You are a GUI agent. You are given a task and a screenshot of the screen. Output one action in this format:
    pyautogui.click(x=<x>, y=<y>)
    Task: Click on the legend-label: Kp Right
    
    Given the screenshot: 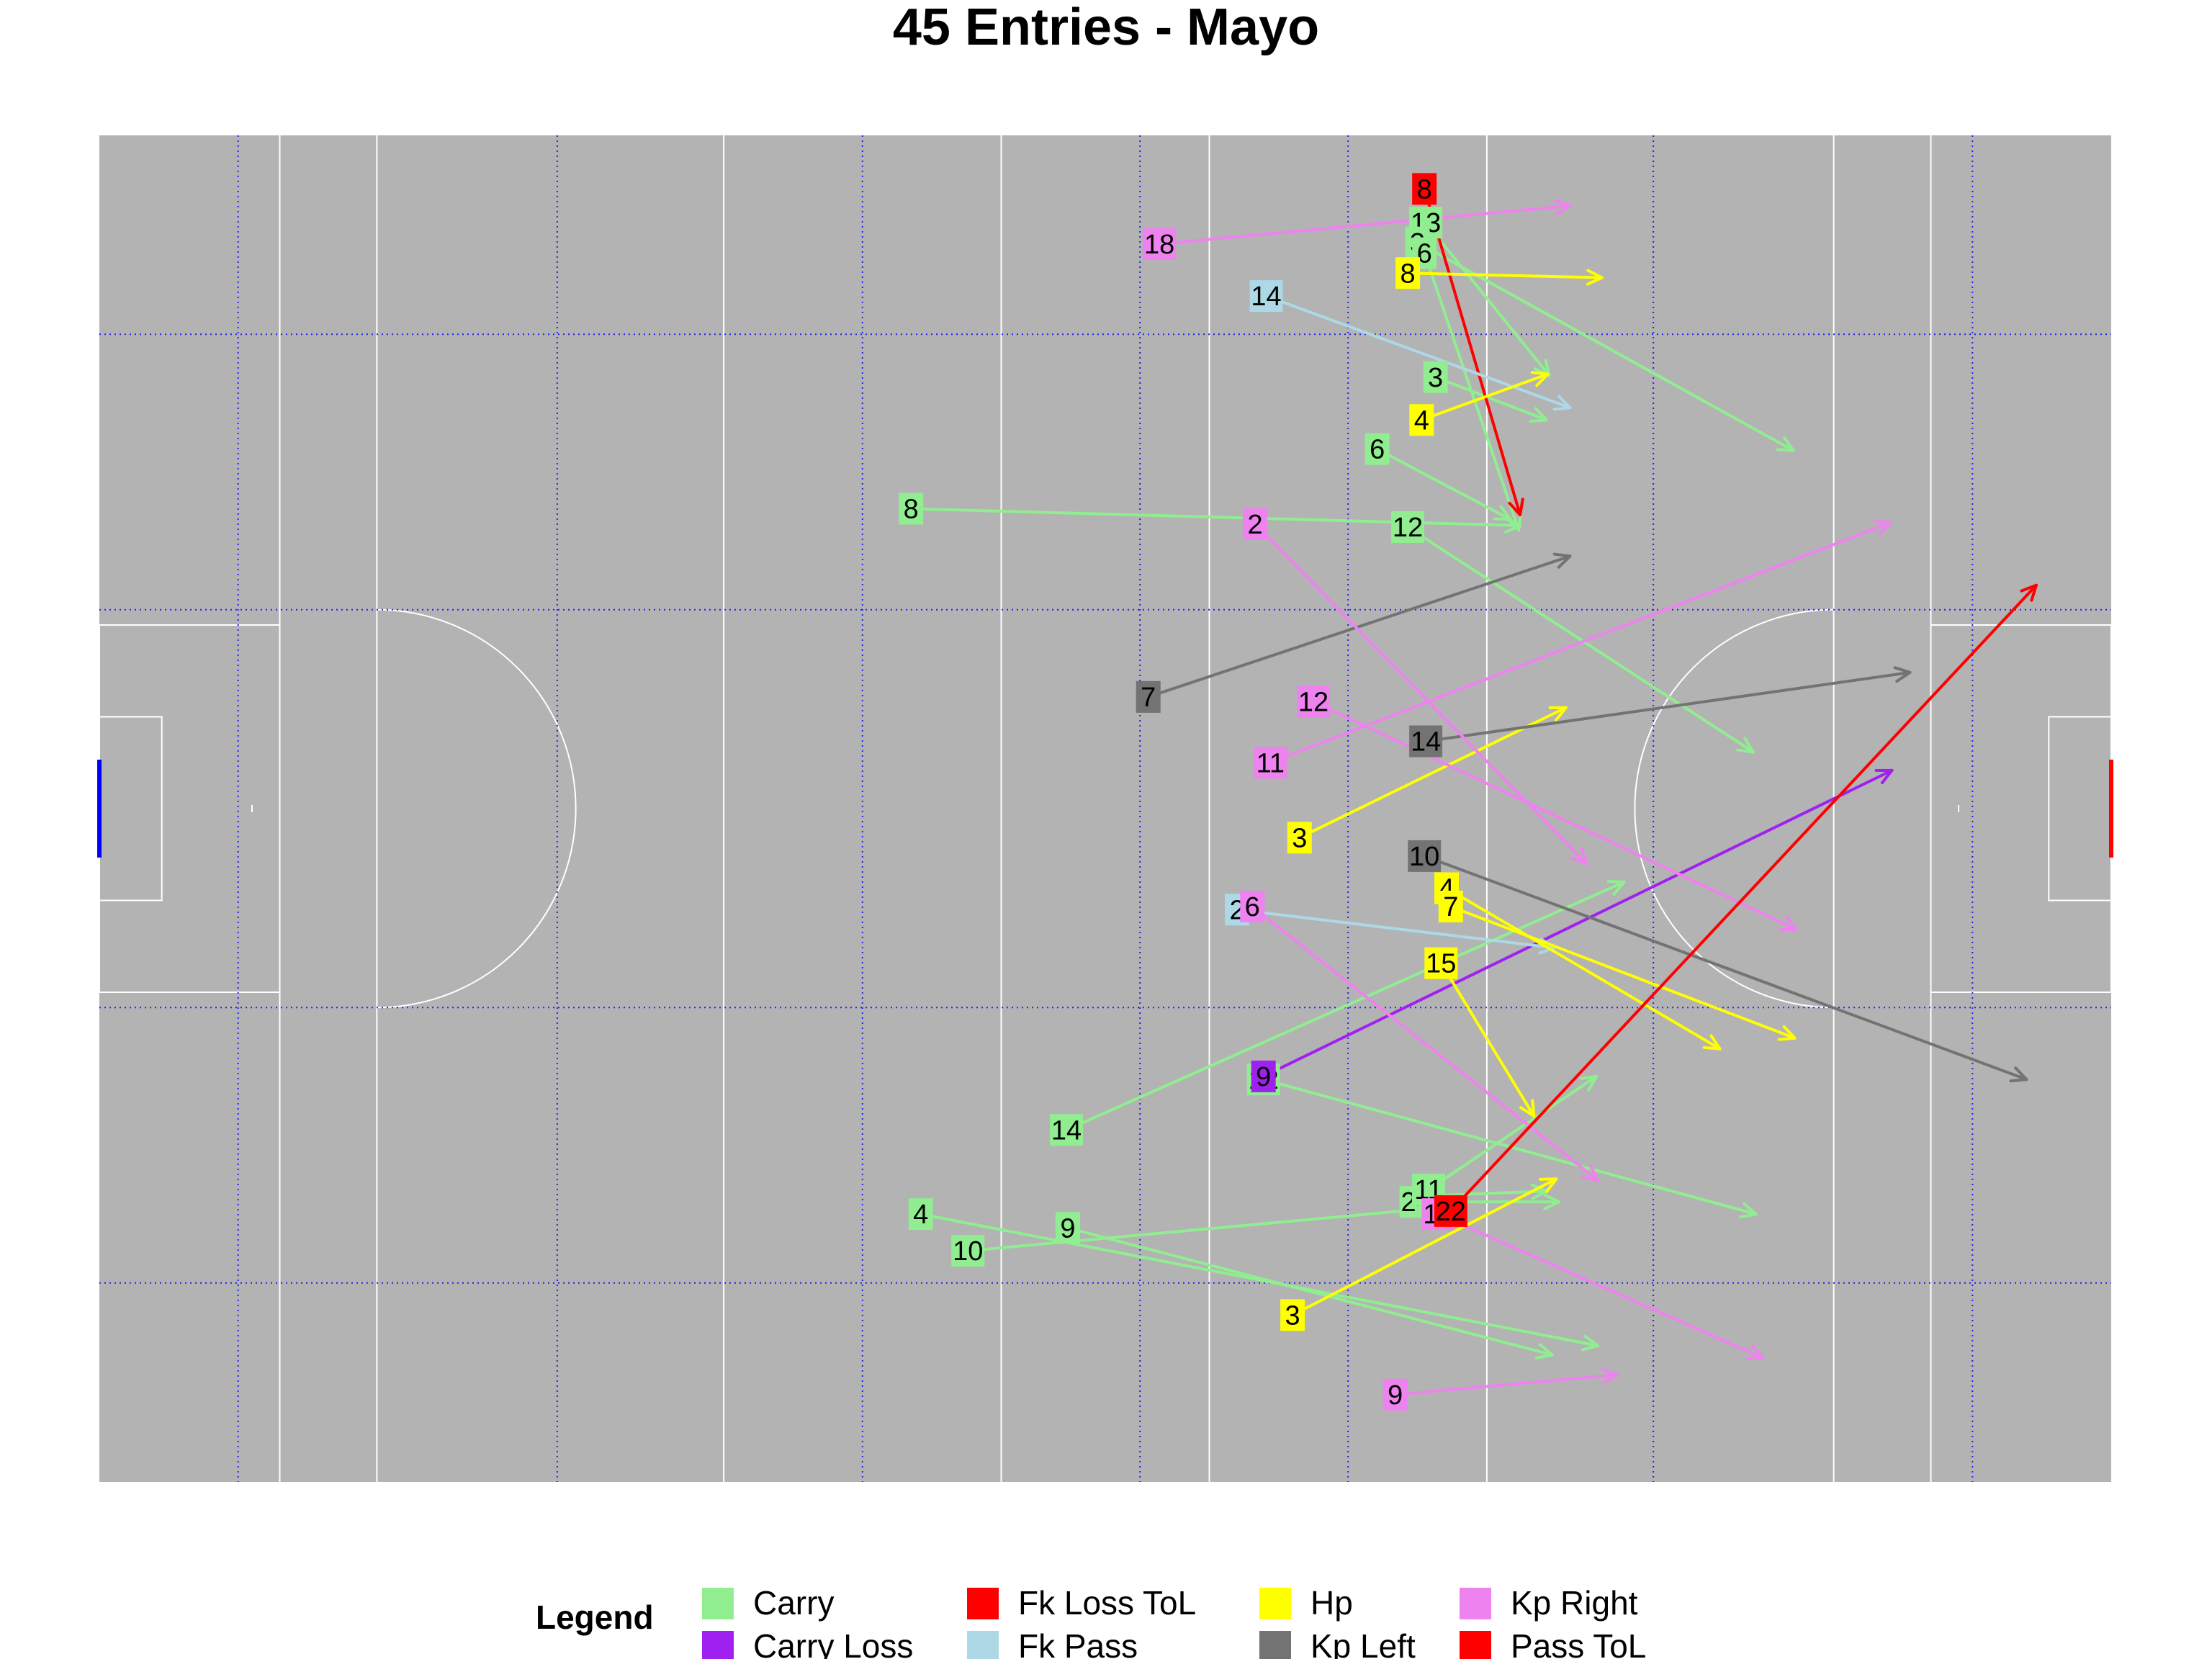 What is the action you would take?
    pyautogui.click(x=1575, y=1603)
    